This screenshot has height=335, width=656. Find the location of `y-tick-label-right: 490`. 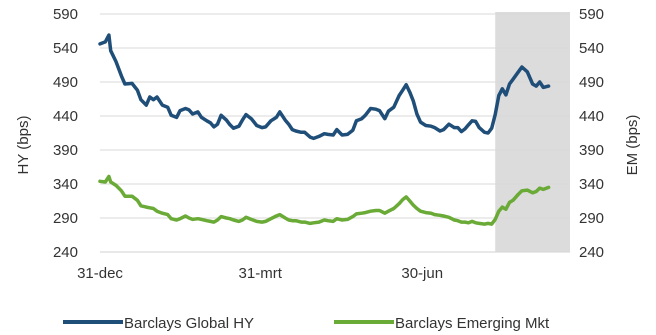

y-tick-label-right: 490 is located at coordinates (591, 82).